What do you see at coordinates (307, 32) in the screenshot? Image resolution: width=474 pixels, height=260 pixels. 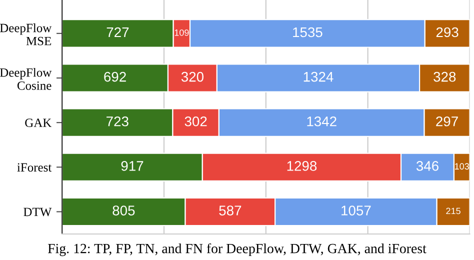 I see `data-label: 1535` at bounding box center [307, 32].